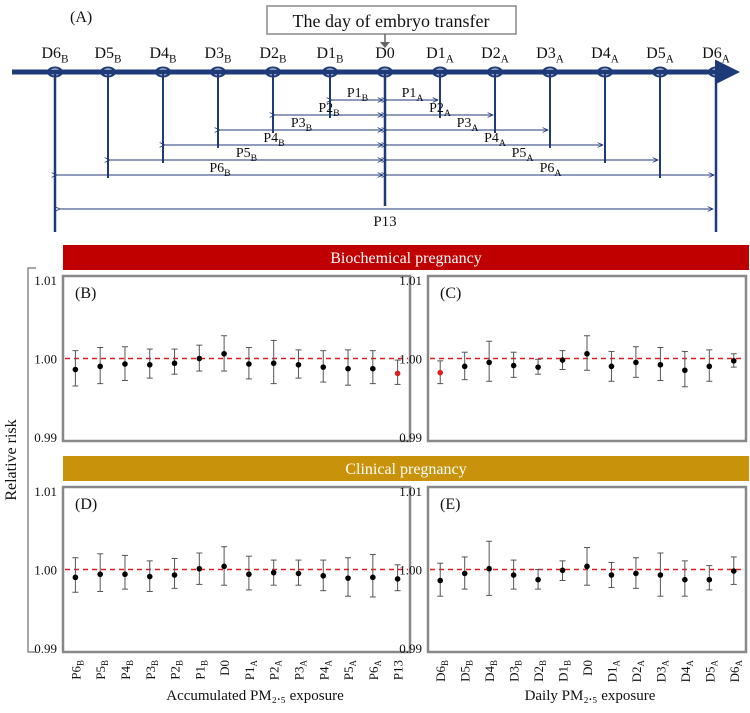 Image resolution: width=750 pixels, height=713 pixels. What do you see at coordinates (440, 55) in the screenshot?
I see `day-label-d1a: D1A` at bounding box center [440, 55].